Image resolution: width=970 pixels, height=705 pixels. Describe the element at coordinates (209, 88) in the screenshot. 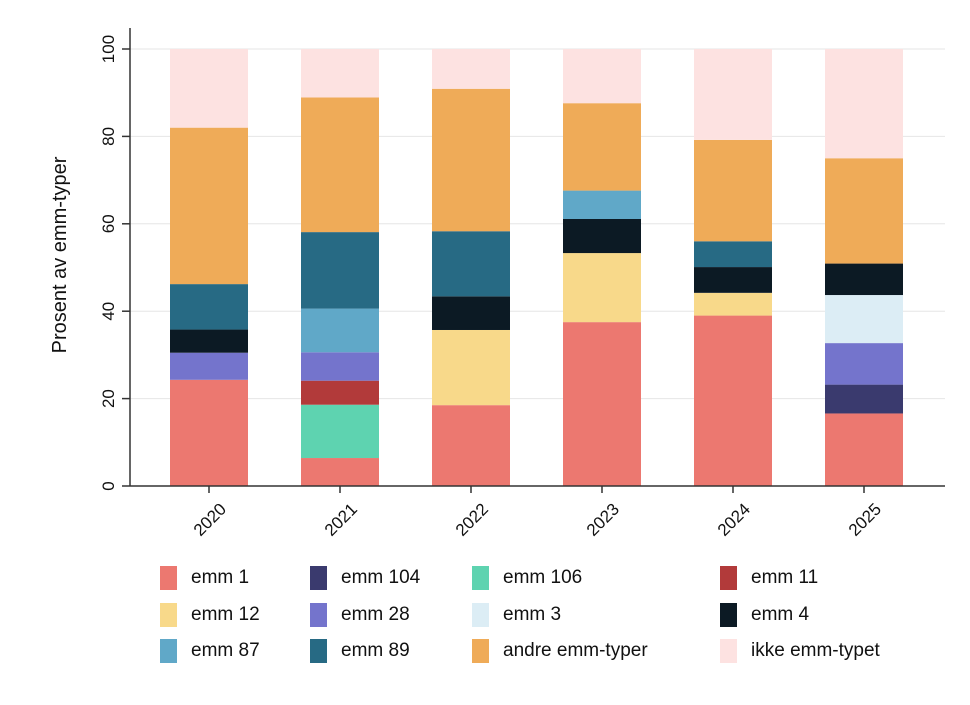

I see `bar-2020-ikke-emm-typet` at that location.